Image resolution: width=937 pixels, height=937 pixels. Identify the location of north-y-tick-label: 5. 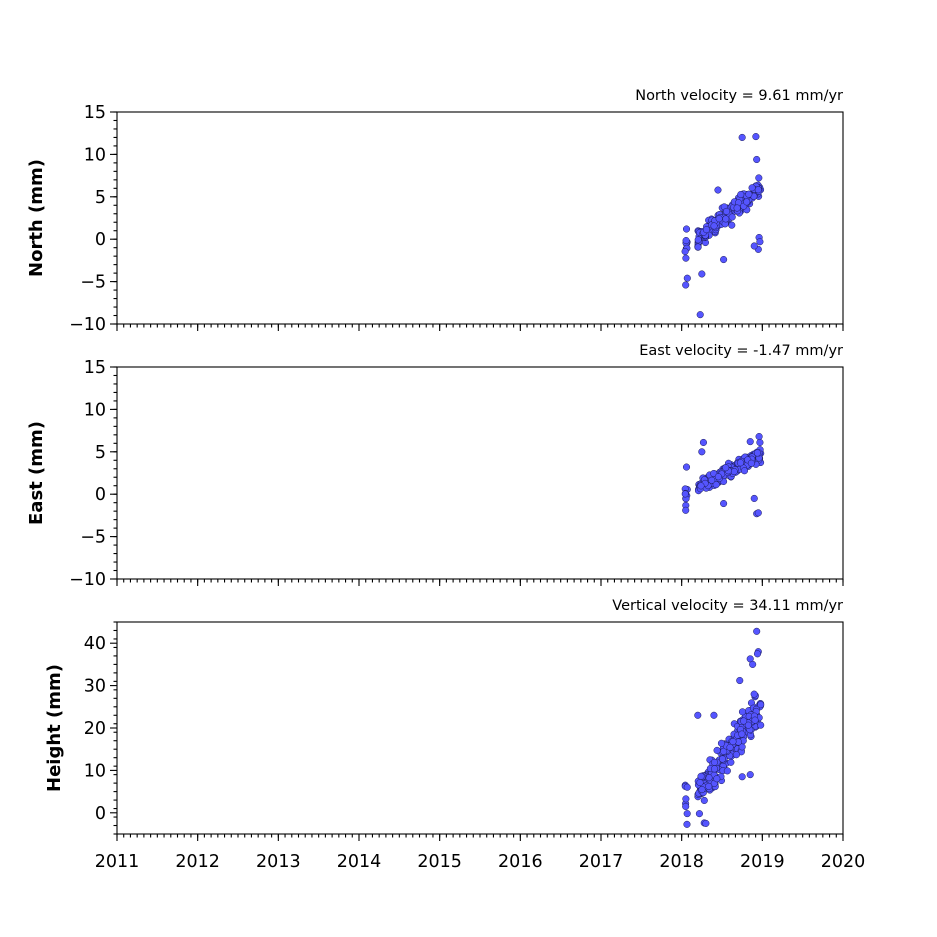
(100, 198).